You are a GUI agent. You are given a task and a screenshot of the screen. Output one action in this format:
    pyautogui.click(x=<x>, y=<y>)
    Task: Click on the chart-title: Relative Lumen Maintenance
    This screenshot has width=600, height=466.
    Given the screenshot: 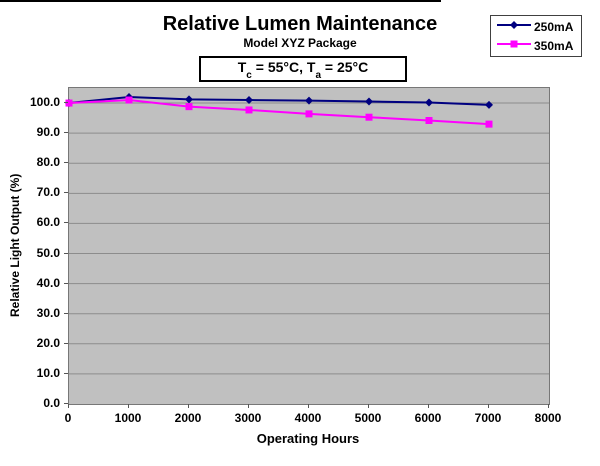 What is the action you would take?
    pyautogui.click(x=300, y=24)
    